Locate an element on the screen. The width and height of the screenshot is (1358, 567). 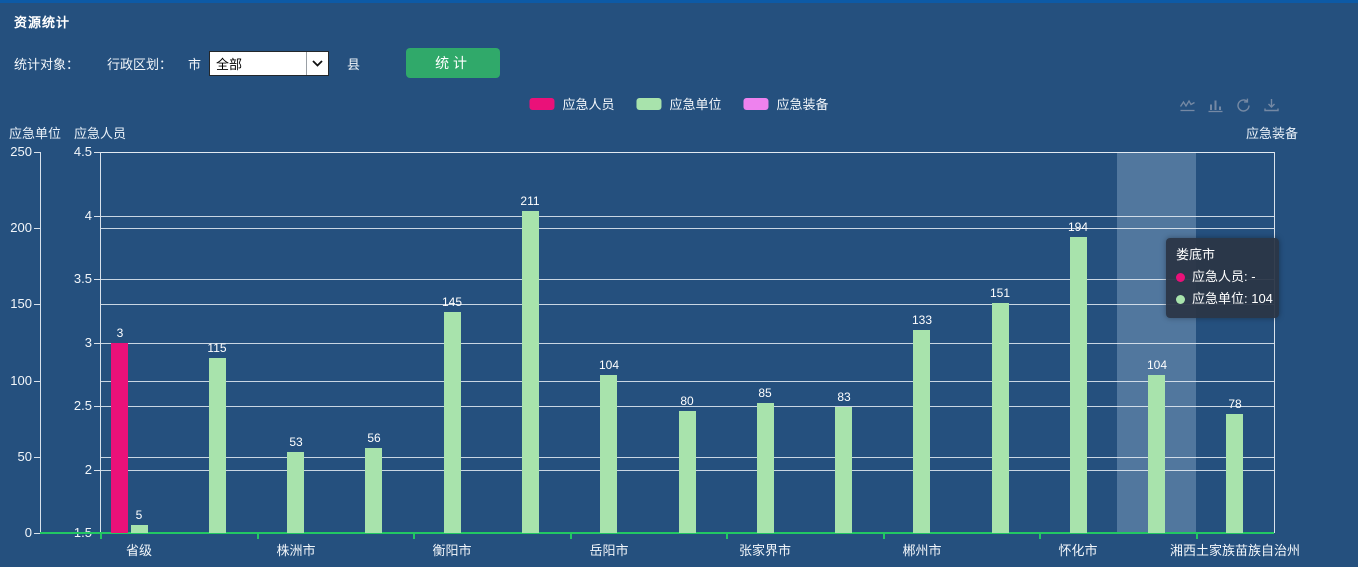
bar-应急单位-湘西土家族苗族自治州 is located at coordinates (1234, 473).